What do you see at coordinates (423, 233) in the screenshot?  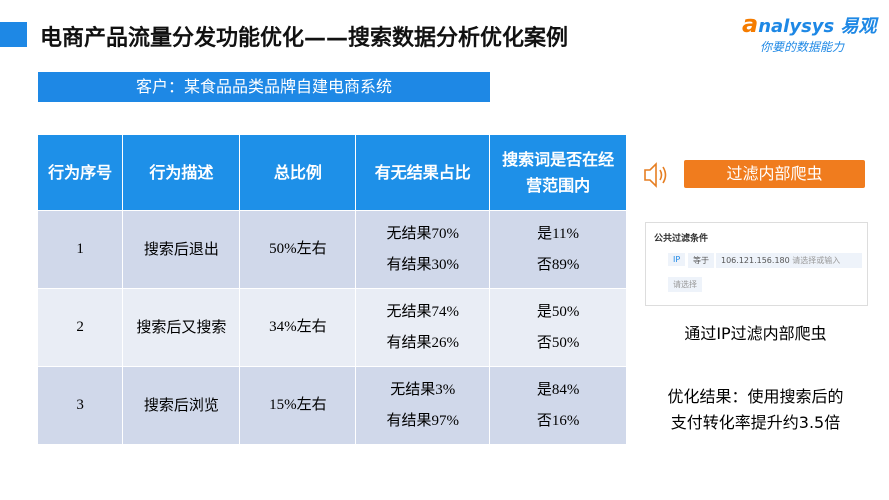 I see `cell-line: 无结果70%` at bounding box center [423, 233].